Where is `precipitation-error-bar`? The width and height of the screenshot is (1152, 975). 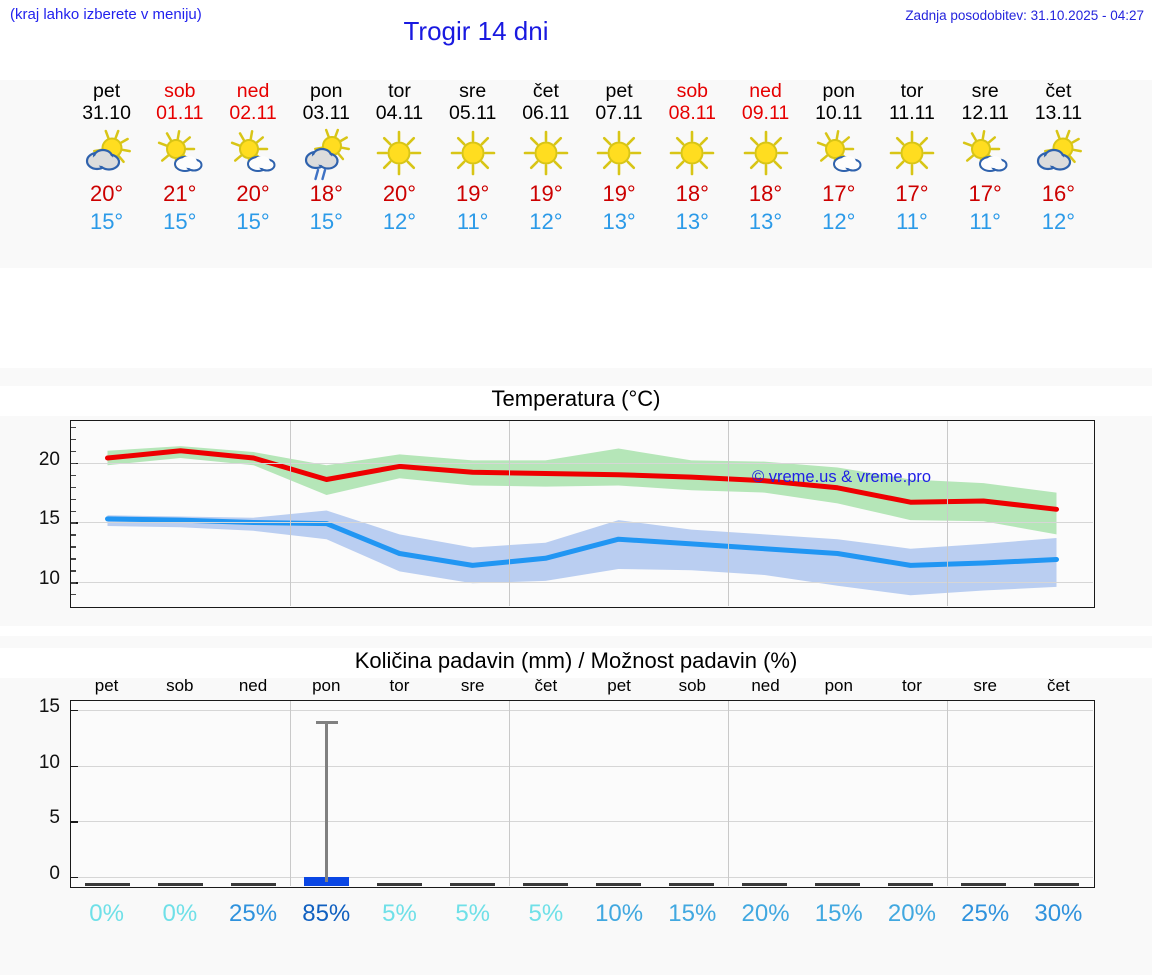 precipitation-error-bar is located at coordinates (326, 802).